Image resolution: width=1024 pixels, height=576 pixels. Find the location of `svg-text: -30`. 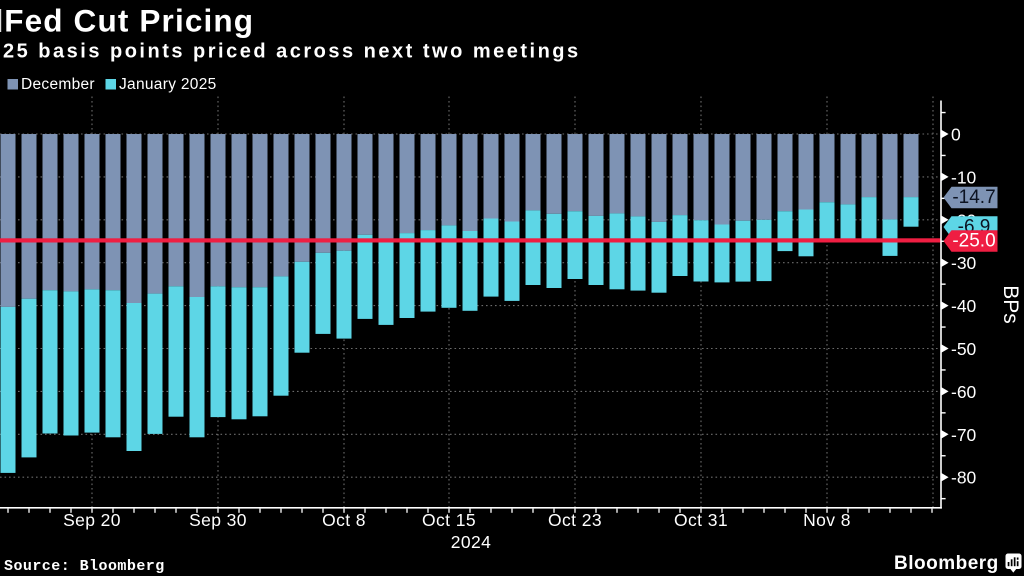

svg-text: -30 is located at coordinates (964, 263).